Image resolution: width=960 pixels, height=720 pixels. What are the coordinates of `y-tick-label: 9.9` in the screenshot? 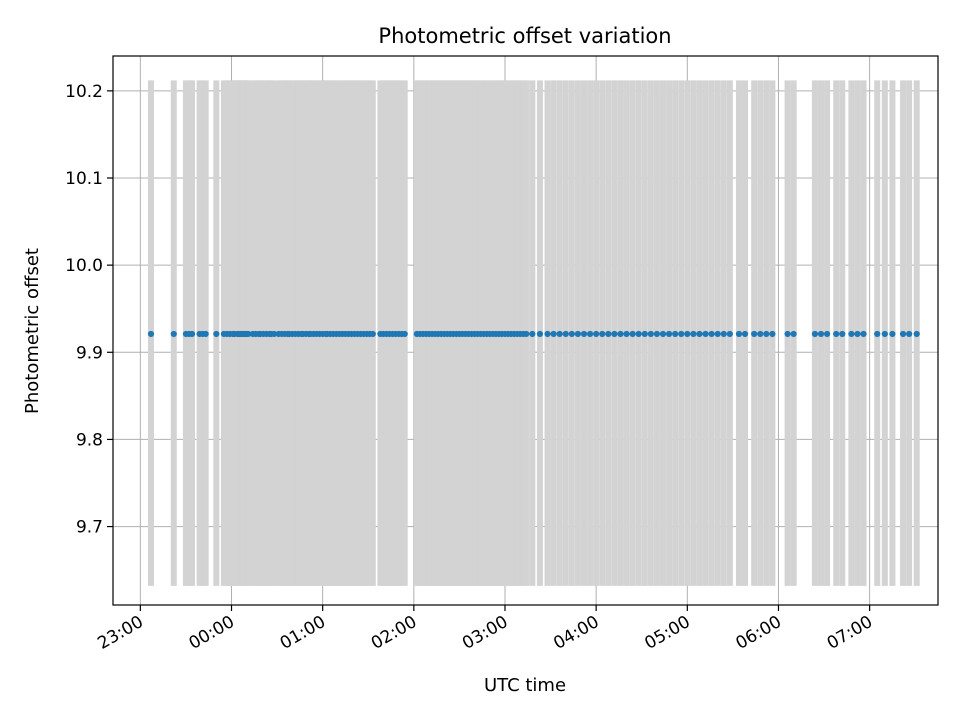 It's located at (89, 353).